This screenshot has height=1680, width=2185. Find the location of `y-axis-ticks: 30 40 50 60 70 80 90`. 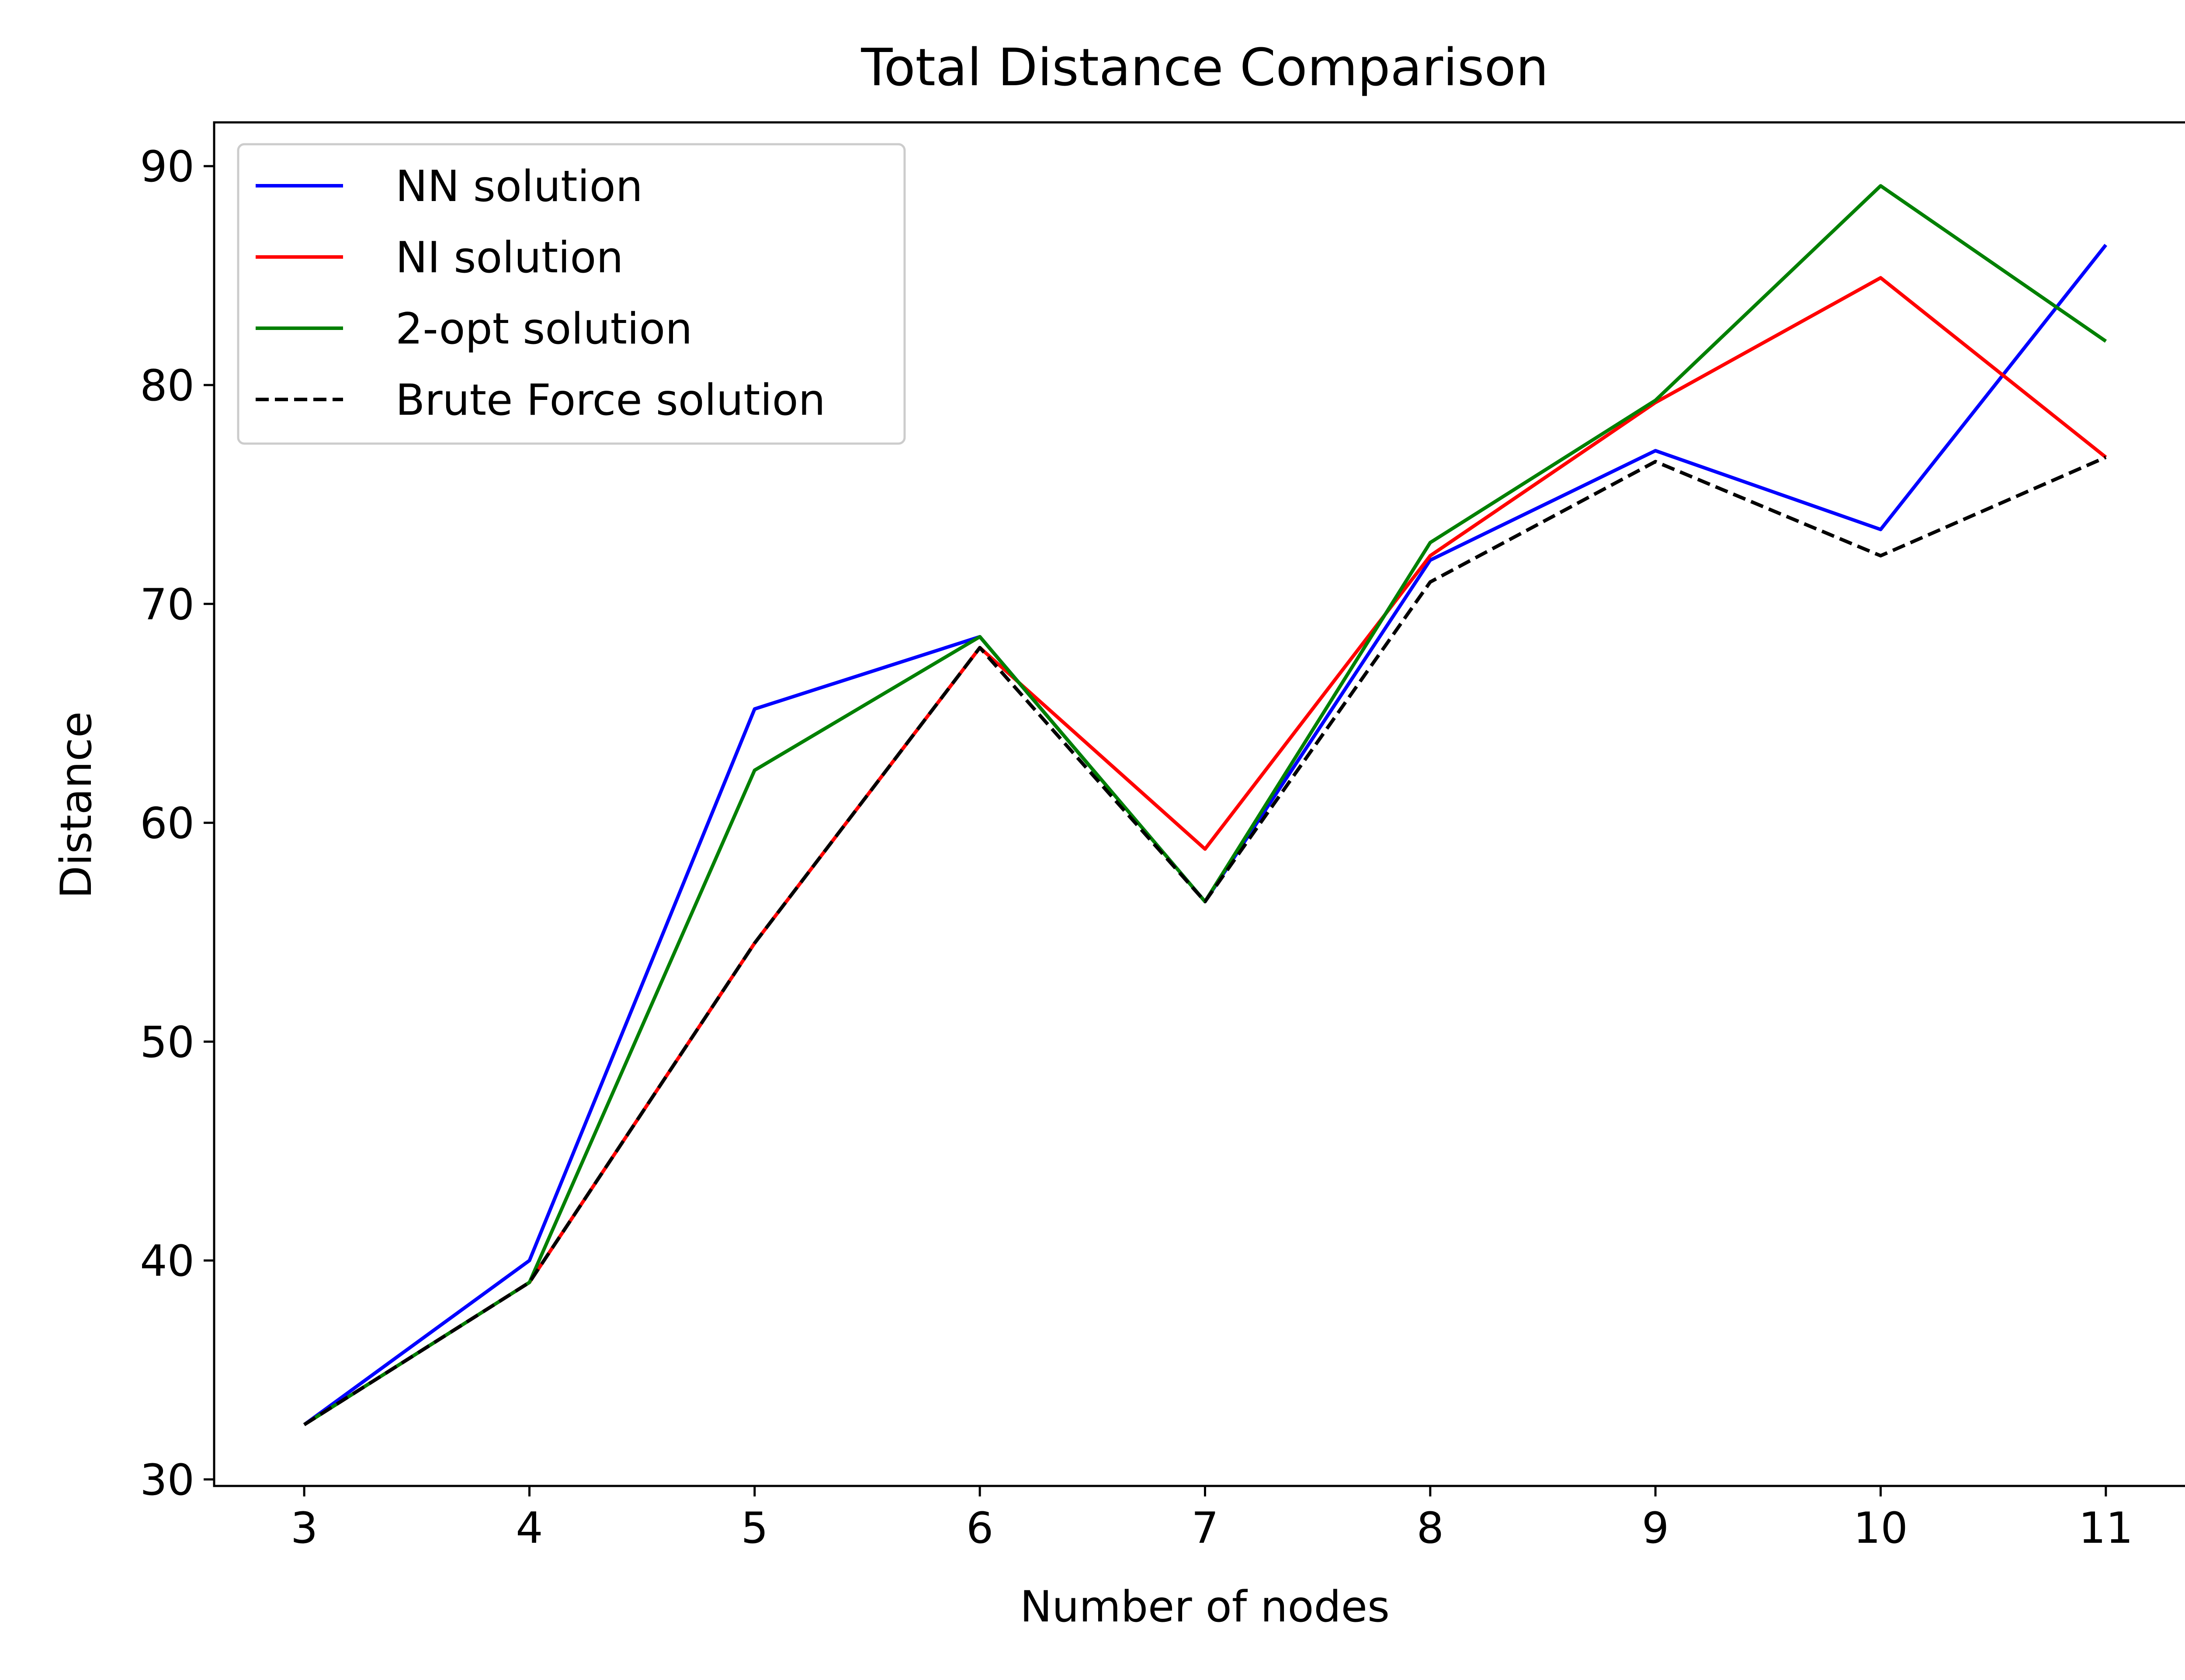

y-axis-ticks: 30 40 50 60 70 80 90 is located at coordinates (177, 823).